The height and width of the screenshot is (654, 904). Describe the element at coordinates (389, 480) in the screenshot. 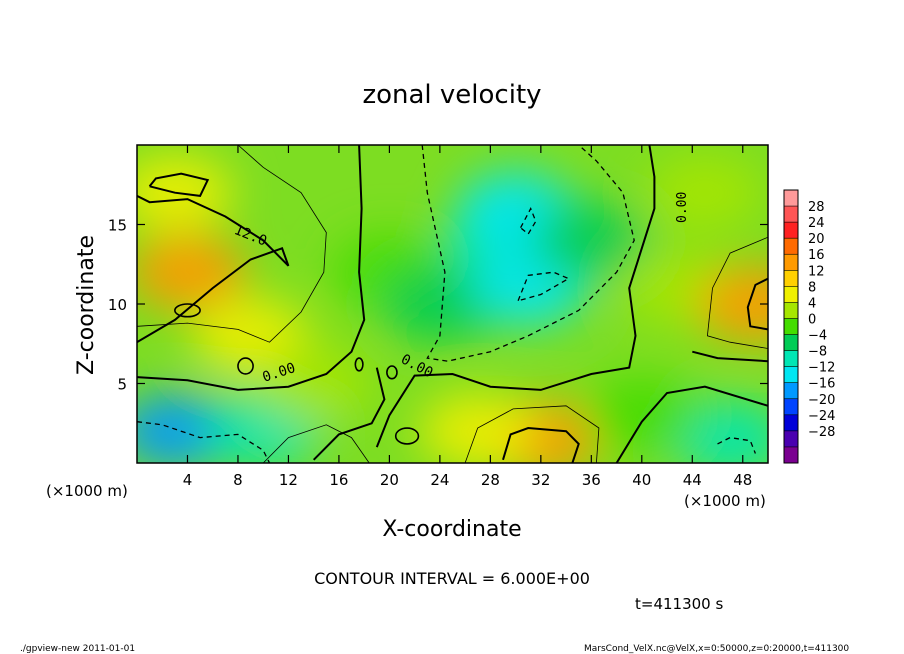

I see `x-tick-label: 20` at that location.